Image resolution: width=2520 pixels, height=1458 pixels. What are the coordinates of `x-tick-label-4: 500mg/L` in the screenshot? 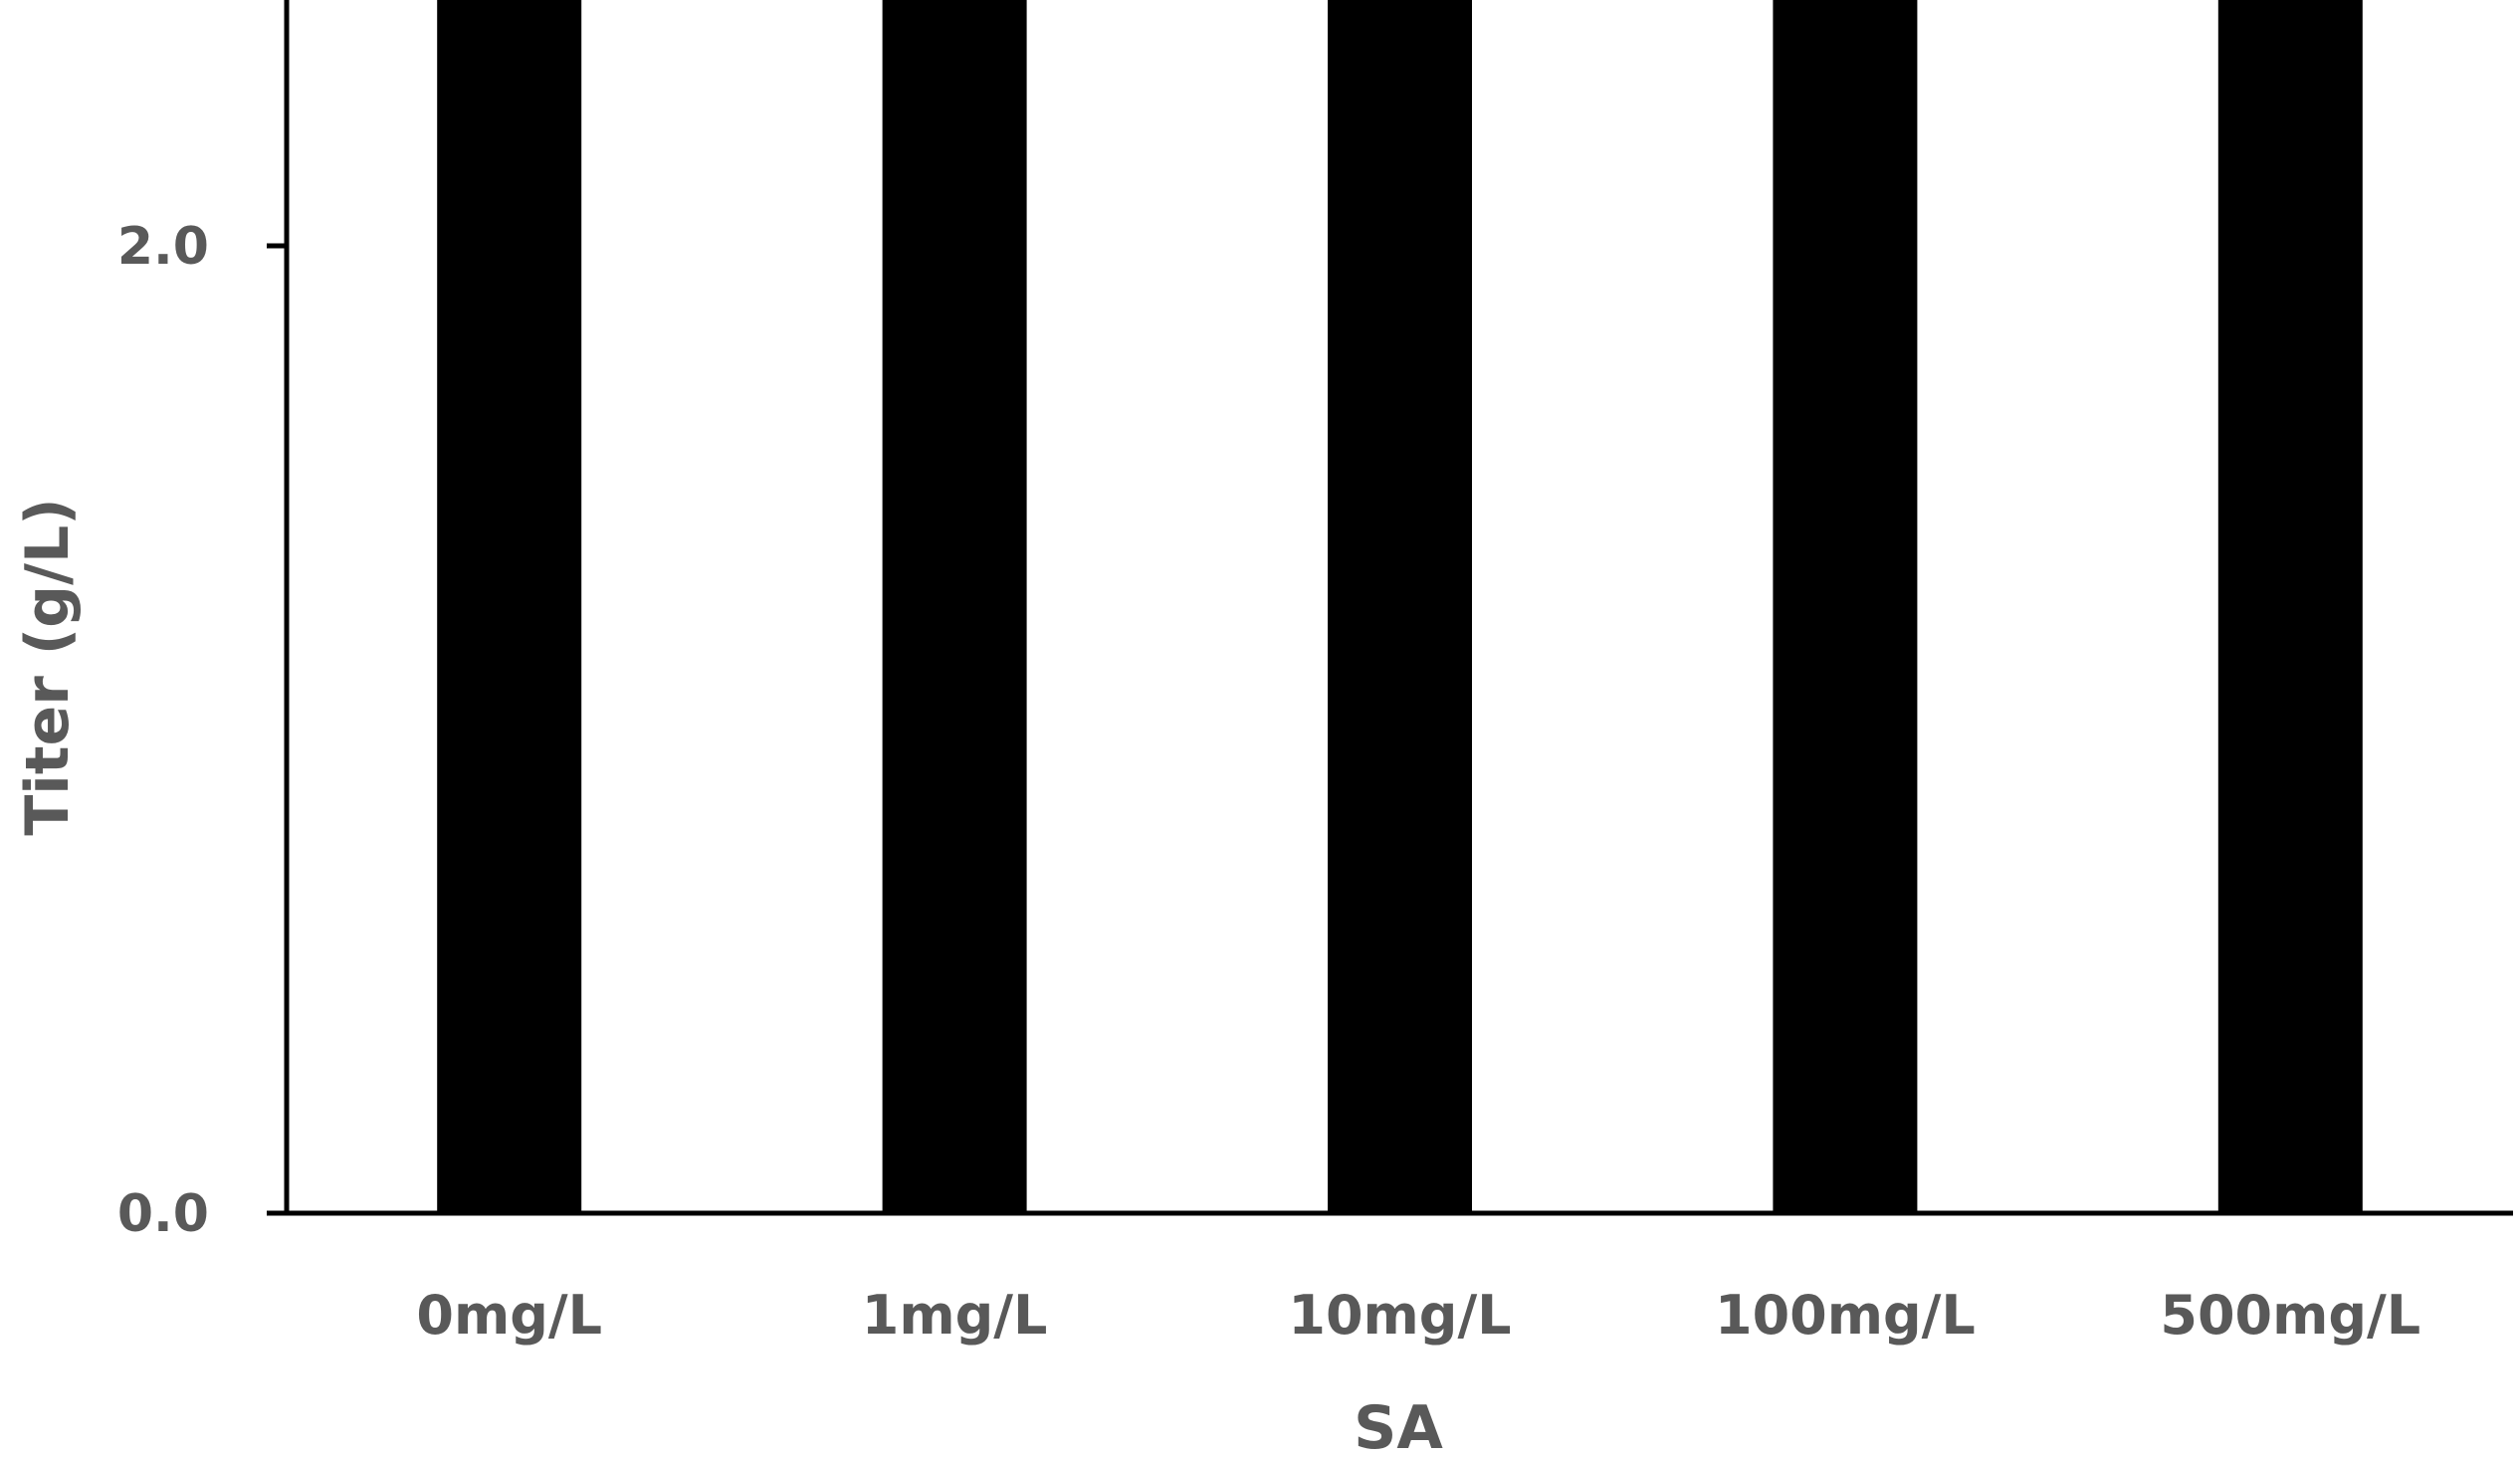 It's located at (2290, 1316).